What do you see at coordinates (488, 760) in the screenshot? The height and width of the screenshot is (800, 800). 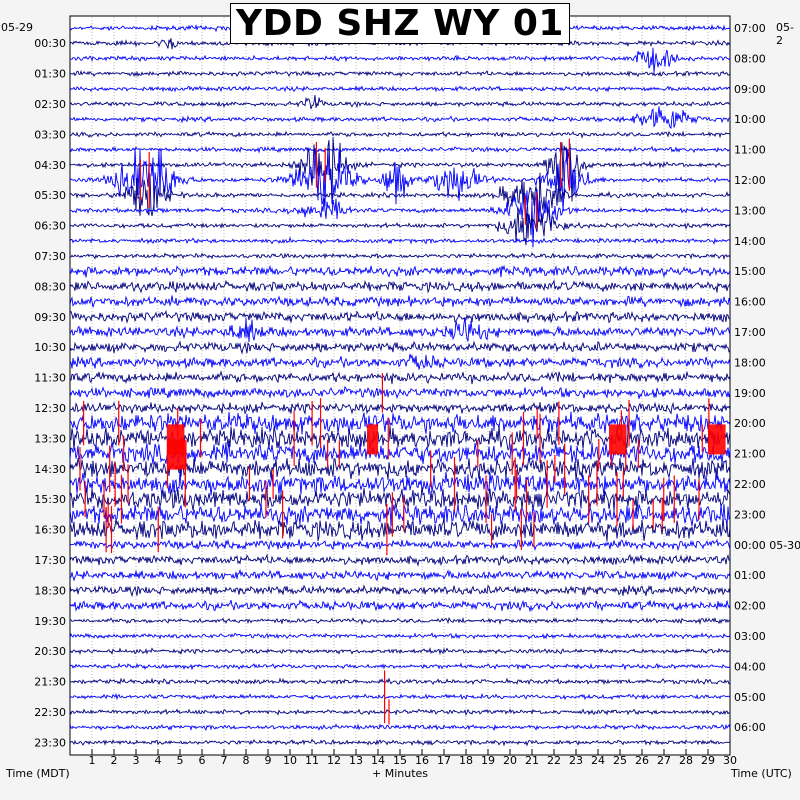 I see `x-tick-label: 19` at bounding box center [488, 760].